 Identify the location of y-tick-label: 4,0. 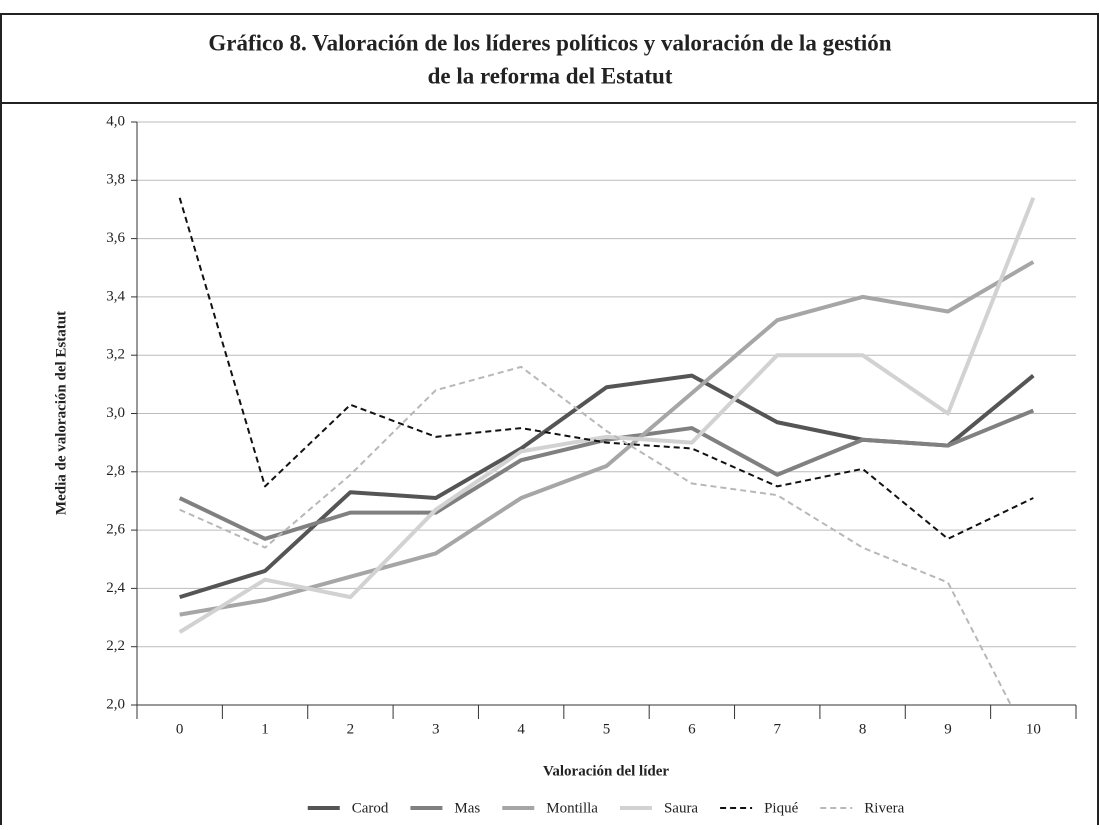
(115, 121).